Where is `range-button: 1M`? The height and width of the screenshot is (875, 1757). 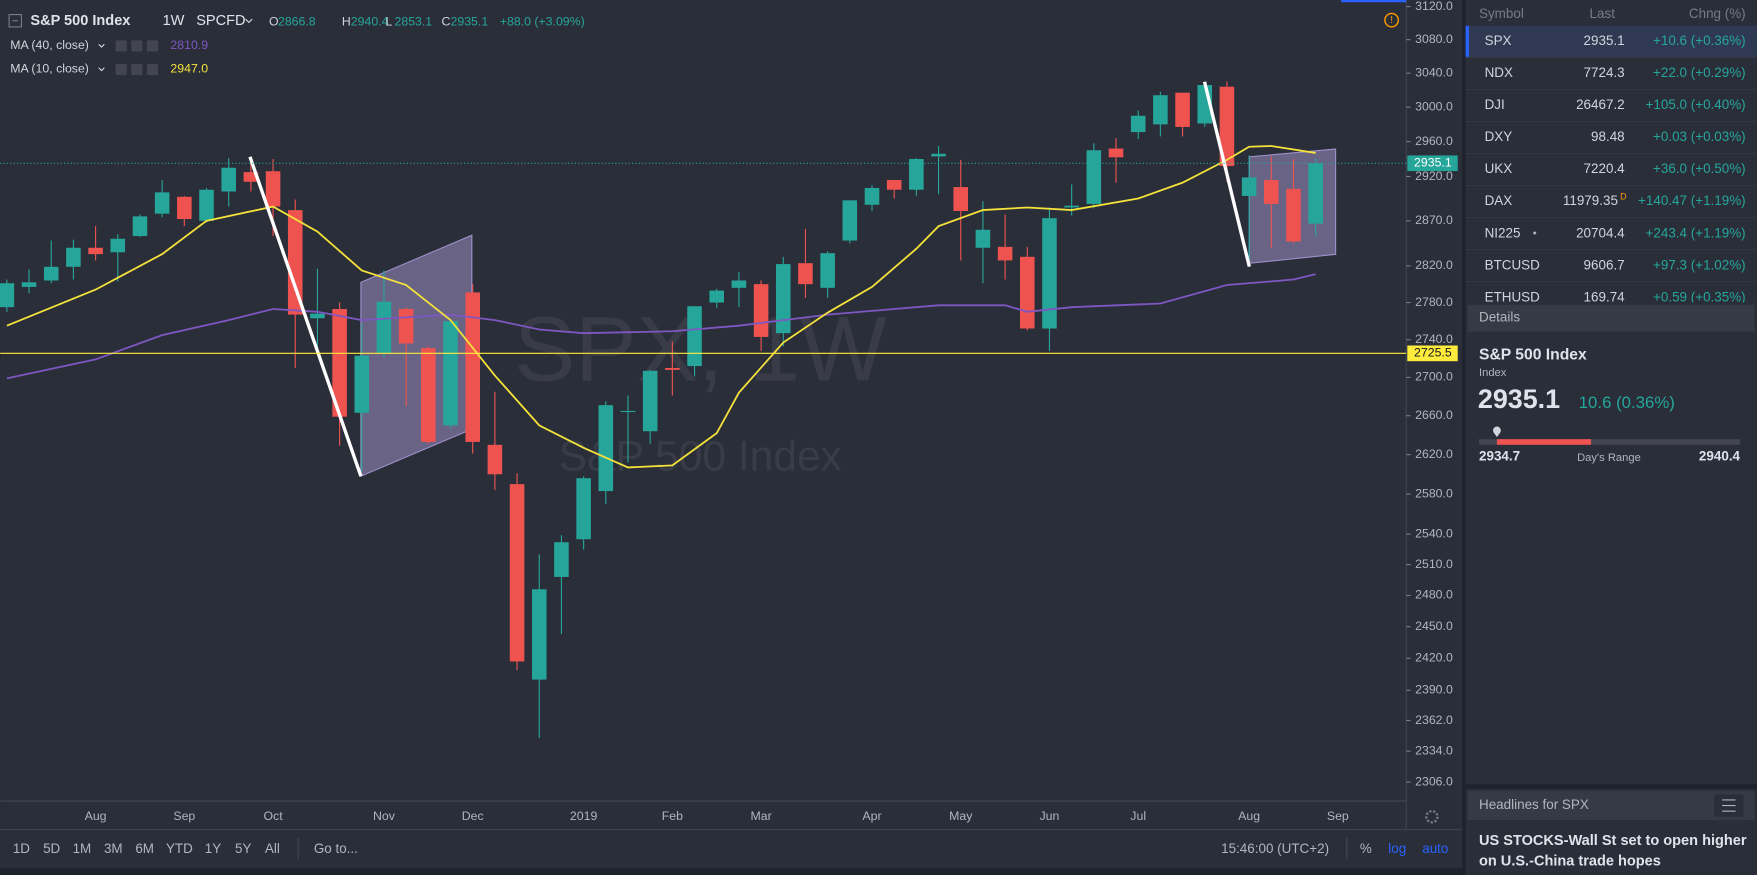 range-button: 1M is located at coordinates (82, 848).